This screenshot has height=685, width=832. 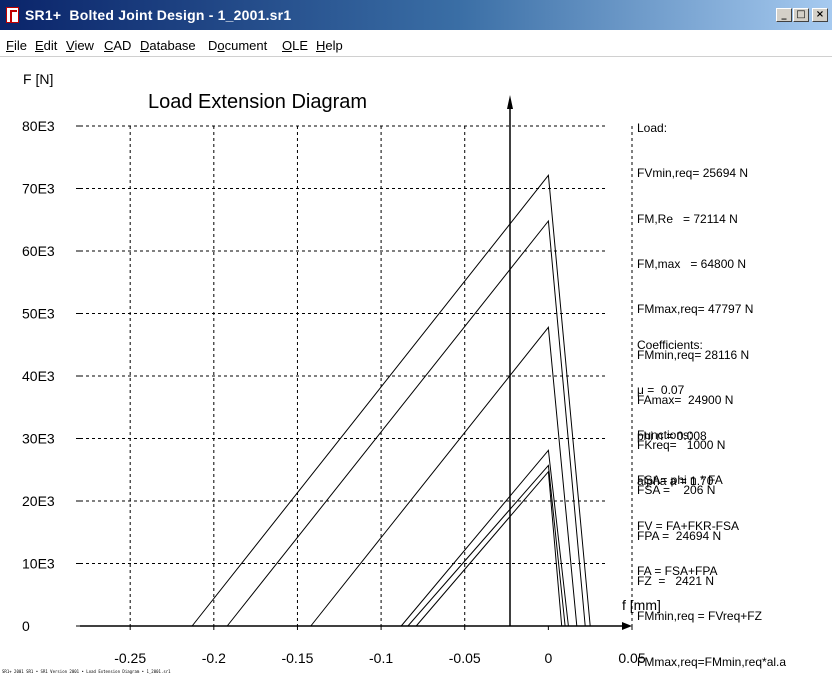 What do you see at coordinates (820, 15) in the screenshot?
I see `close-button: ×` at bounding box center [820, 15].